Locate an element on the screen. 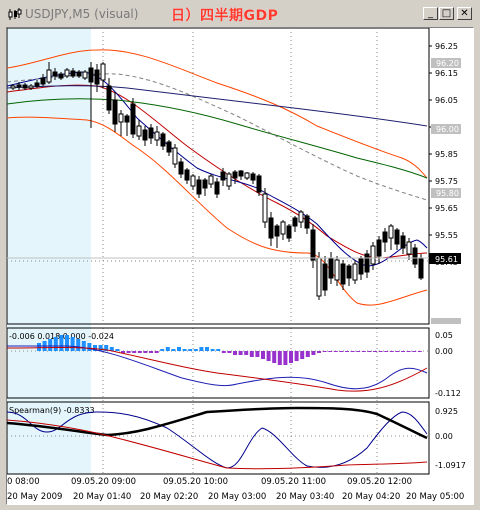 This screenshot has width=480, height=510. minimize-button: _ is located at coordinates (430, 13).